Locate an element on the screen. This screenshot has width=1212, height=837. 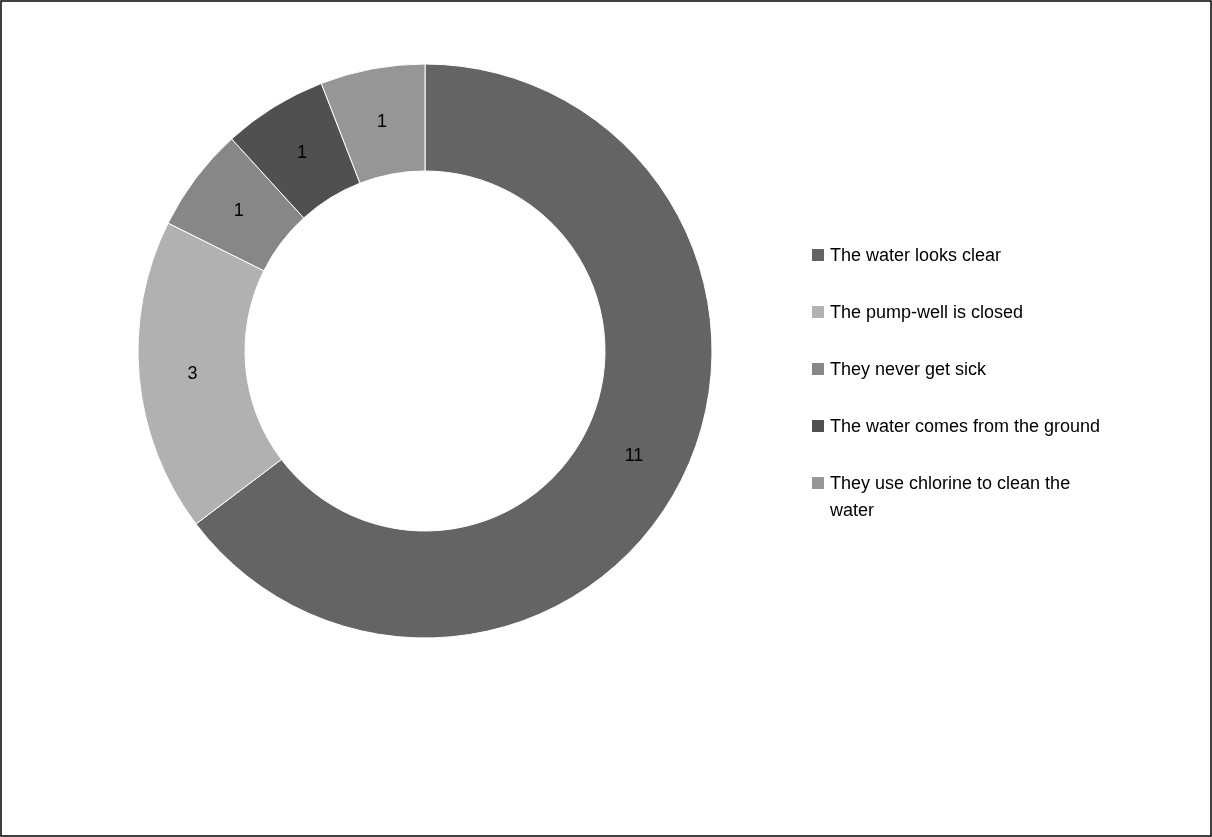
legend-label: The water looks clear is located at coordinates (916, 255).